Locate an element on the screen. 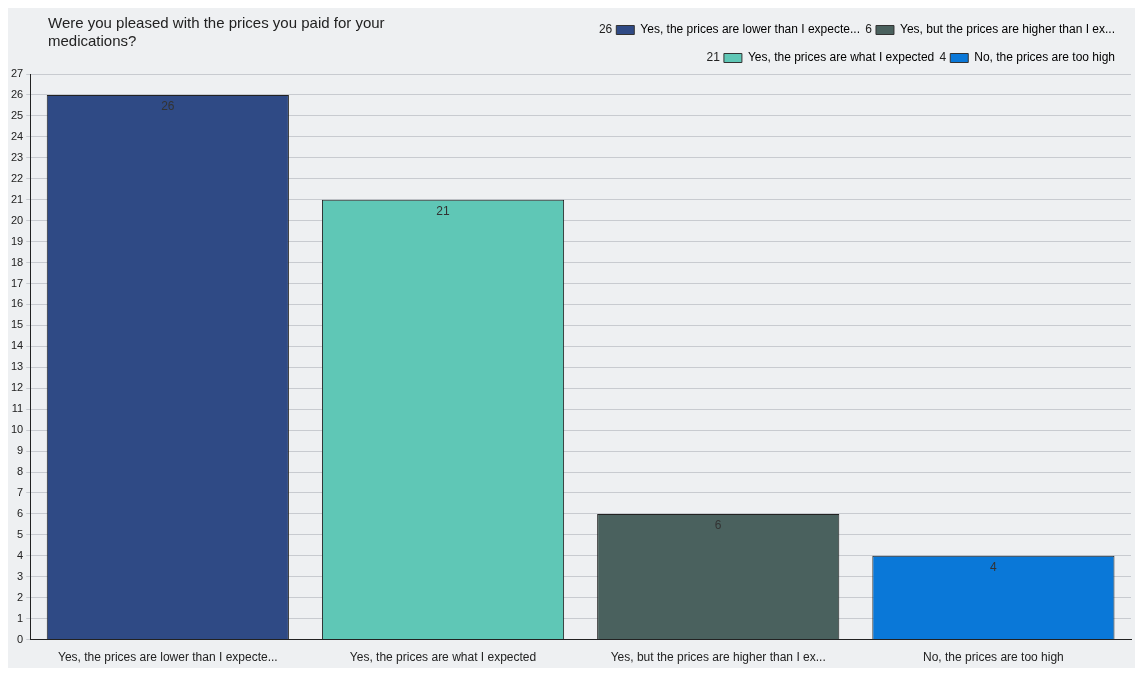 This screenshot has height=680, width=1143. y-tick-label: 15 is located at coordinates (17, 324).